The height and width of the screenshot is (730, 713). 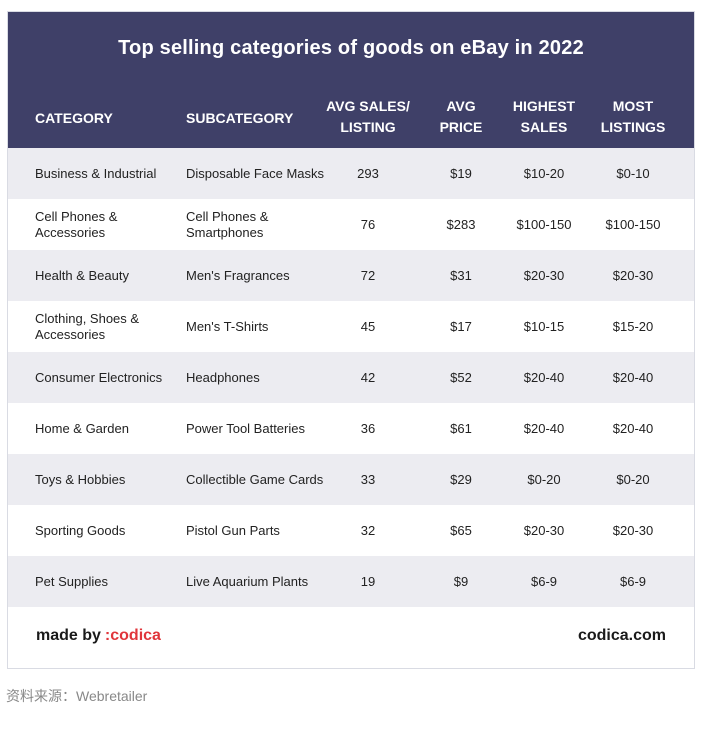 What do you see at coordinates (238, 275) in the screenshot?
I see `cell-subcategory: Men's Fragrances` at bounding box center [238, 275].